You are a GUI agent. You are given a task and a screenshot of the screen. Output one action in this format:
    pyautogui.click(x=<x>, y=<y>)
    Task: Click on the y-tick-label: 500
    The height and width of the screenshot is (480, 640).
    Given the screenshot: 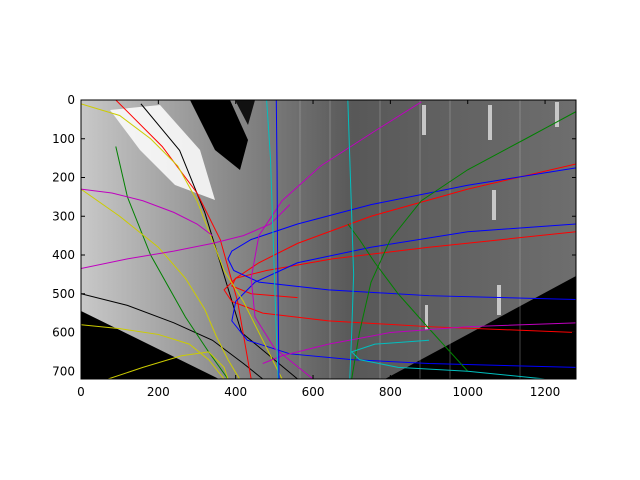 What is the action you would take?
    pyautogui.click(x=63, y=294)
    